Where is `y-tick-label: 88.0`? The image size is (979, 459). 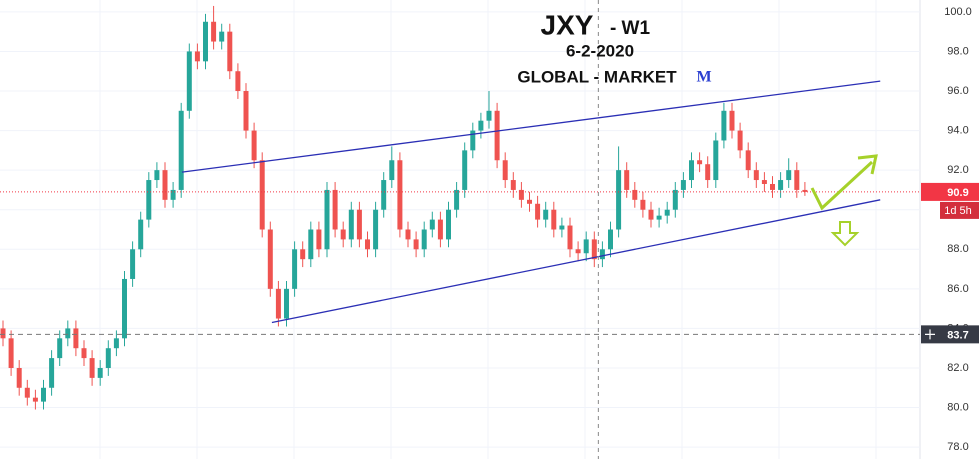 y-tick-label: 88.0 is located at coordinates (957, 249).